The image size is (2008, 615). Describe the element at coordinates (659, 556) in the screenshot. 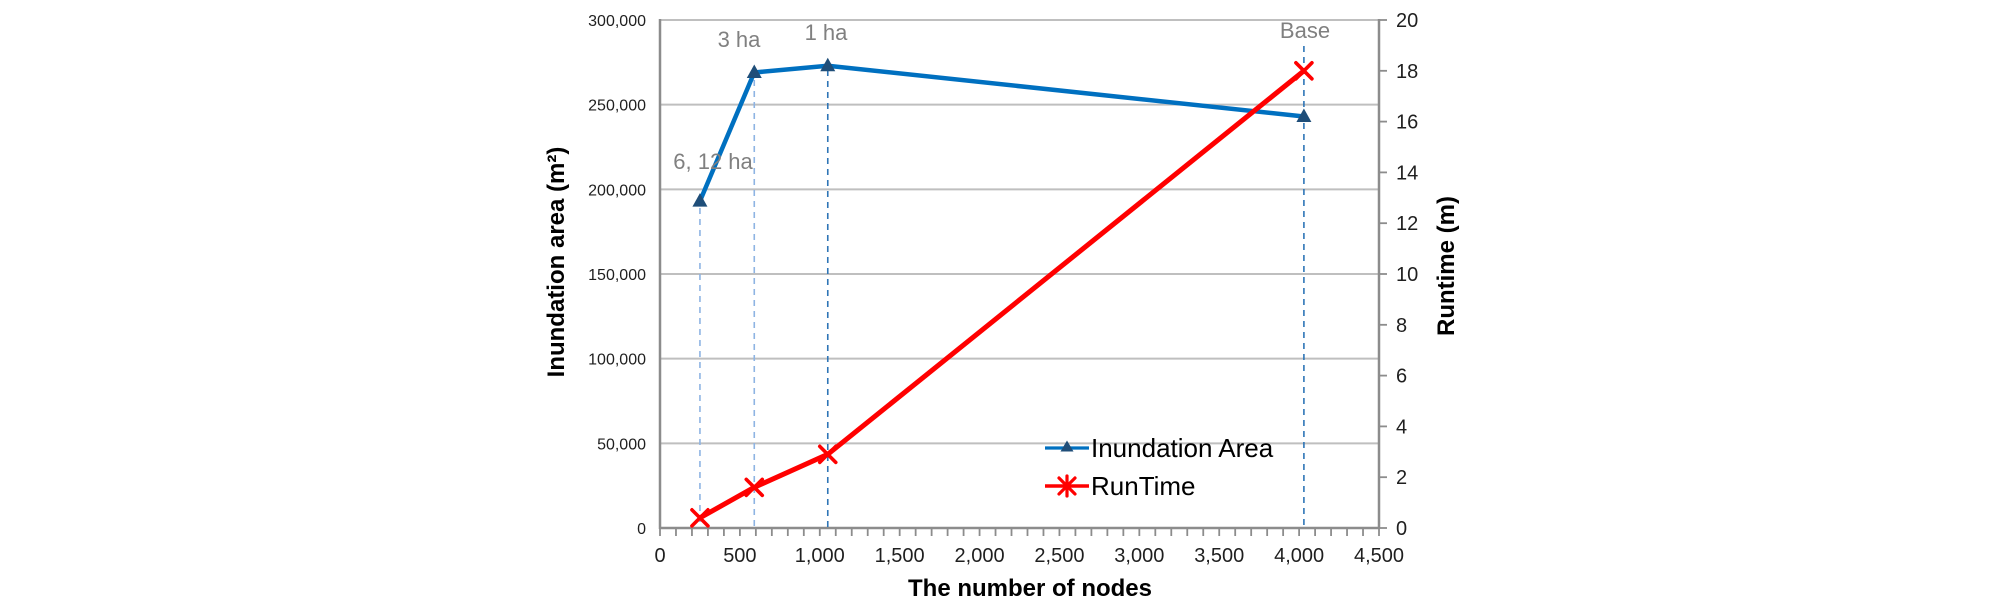

I see `x-axis-tick-label: 0` at that location.